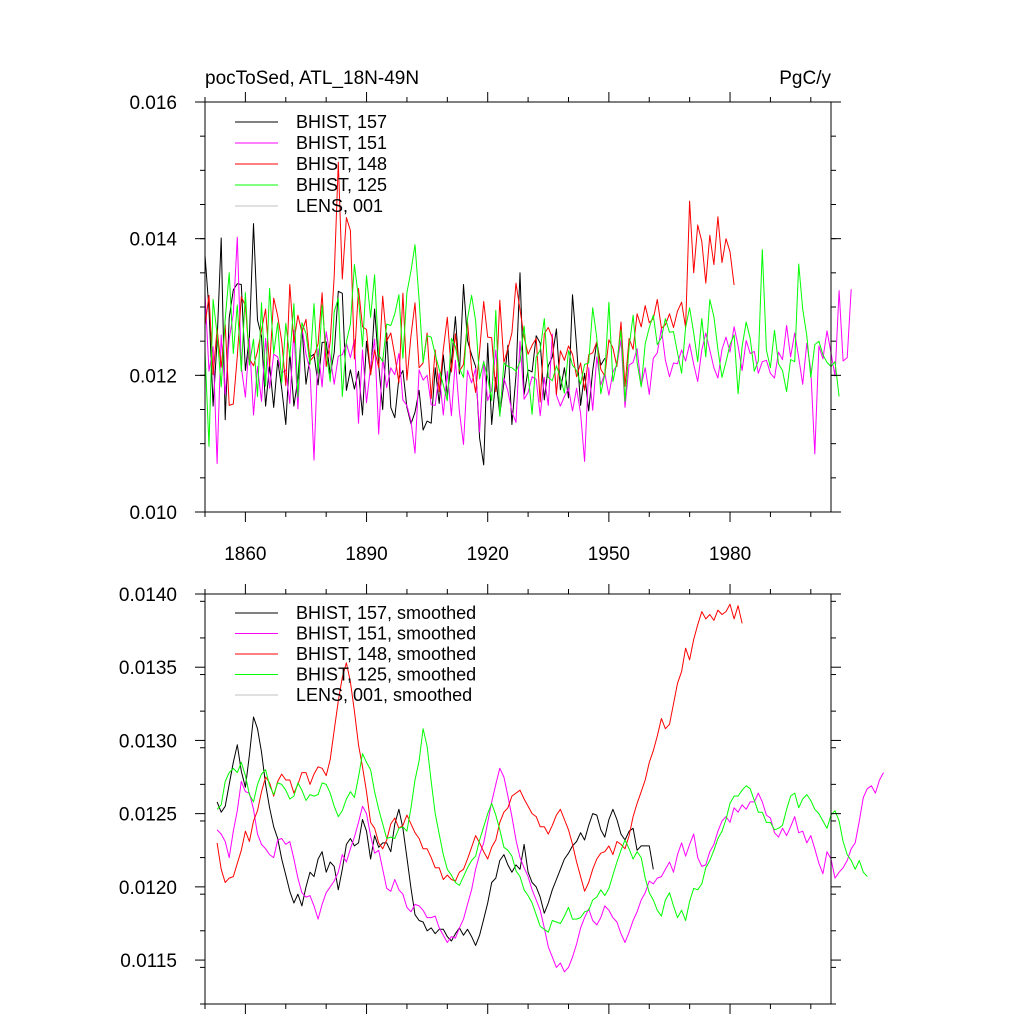  What do you see at coordinates (609, 554) in the screenshot?
I see `top-xtick-label-3: 1950` at bounding box center [609, 554].